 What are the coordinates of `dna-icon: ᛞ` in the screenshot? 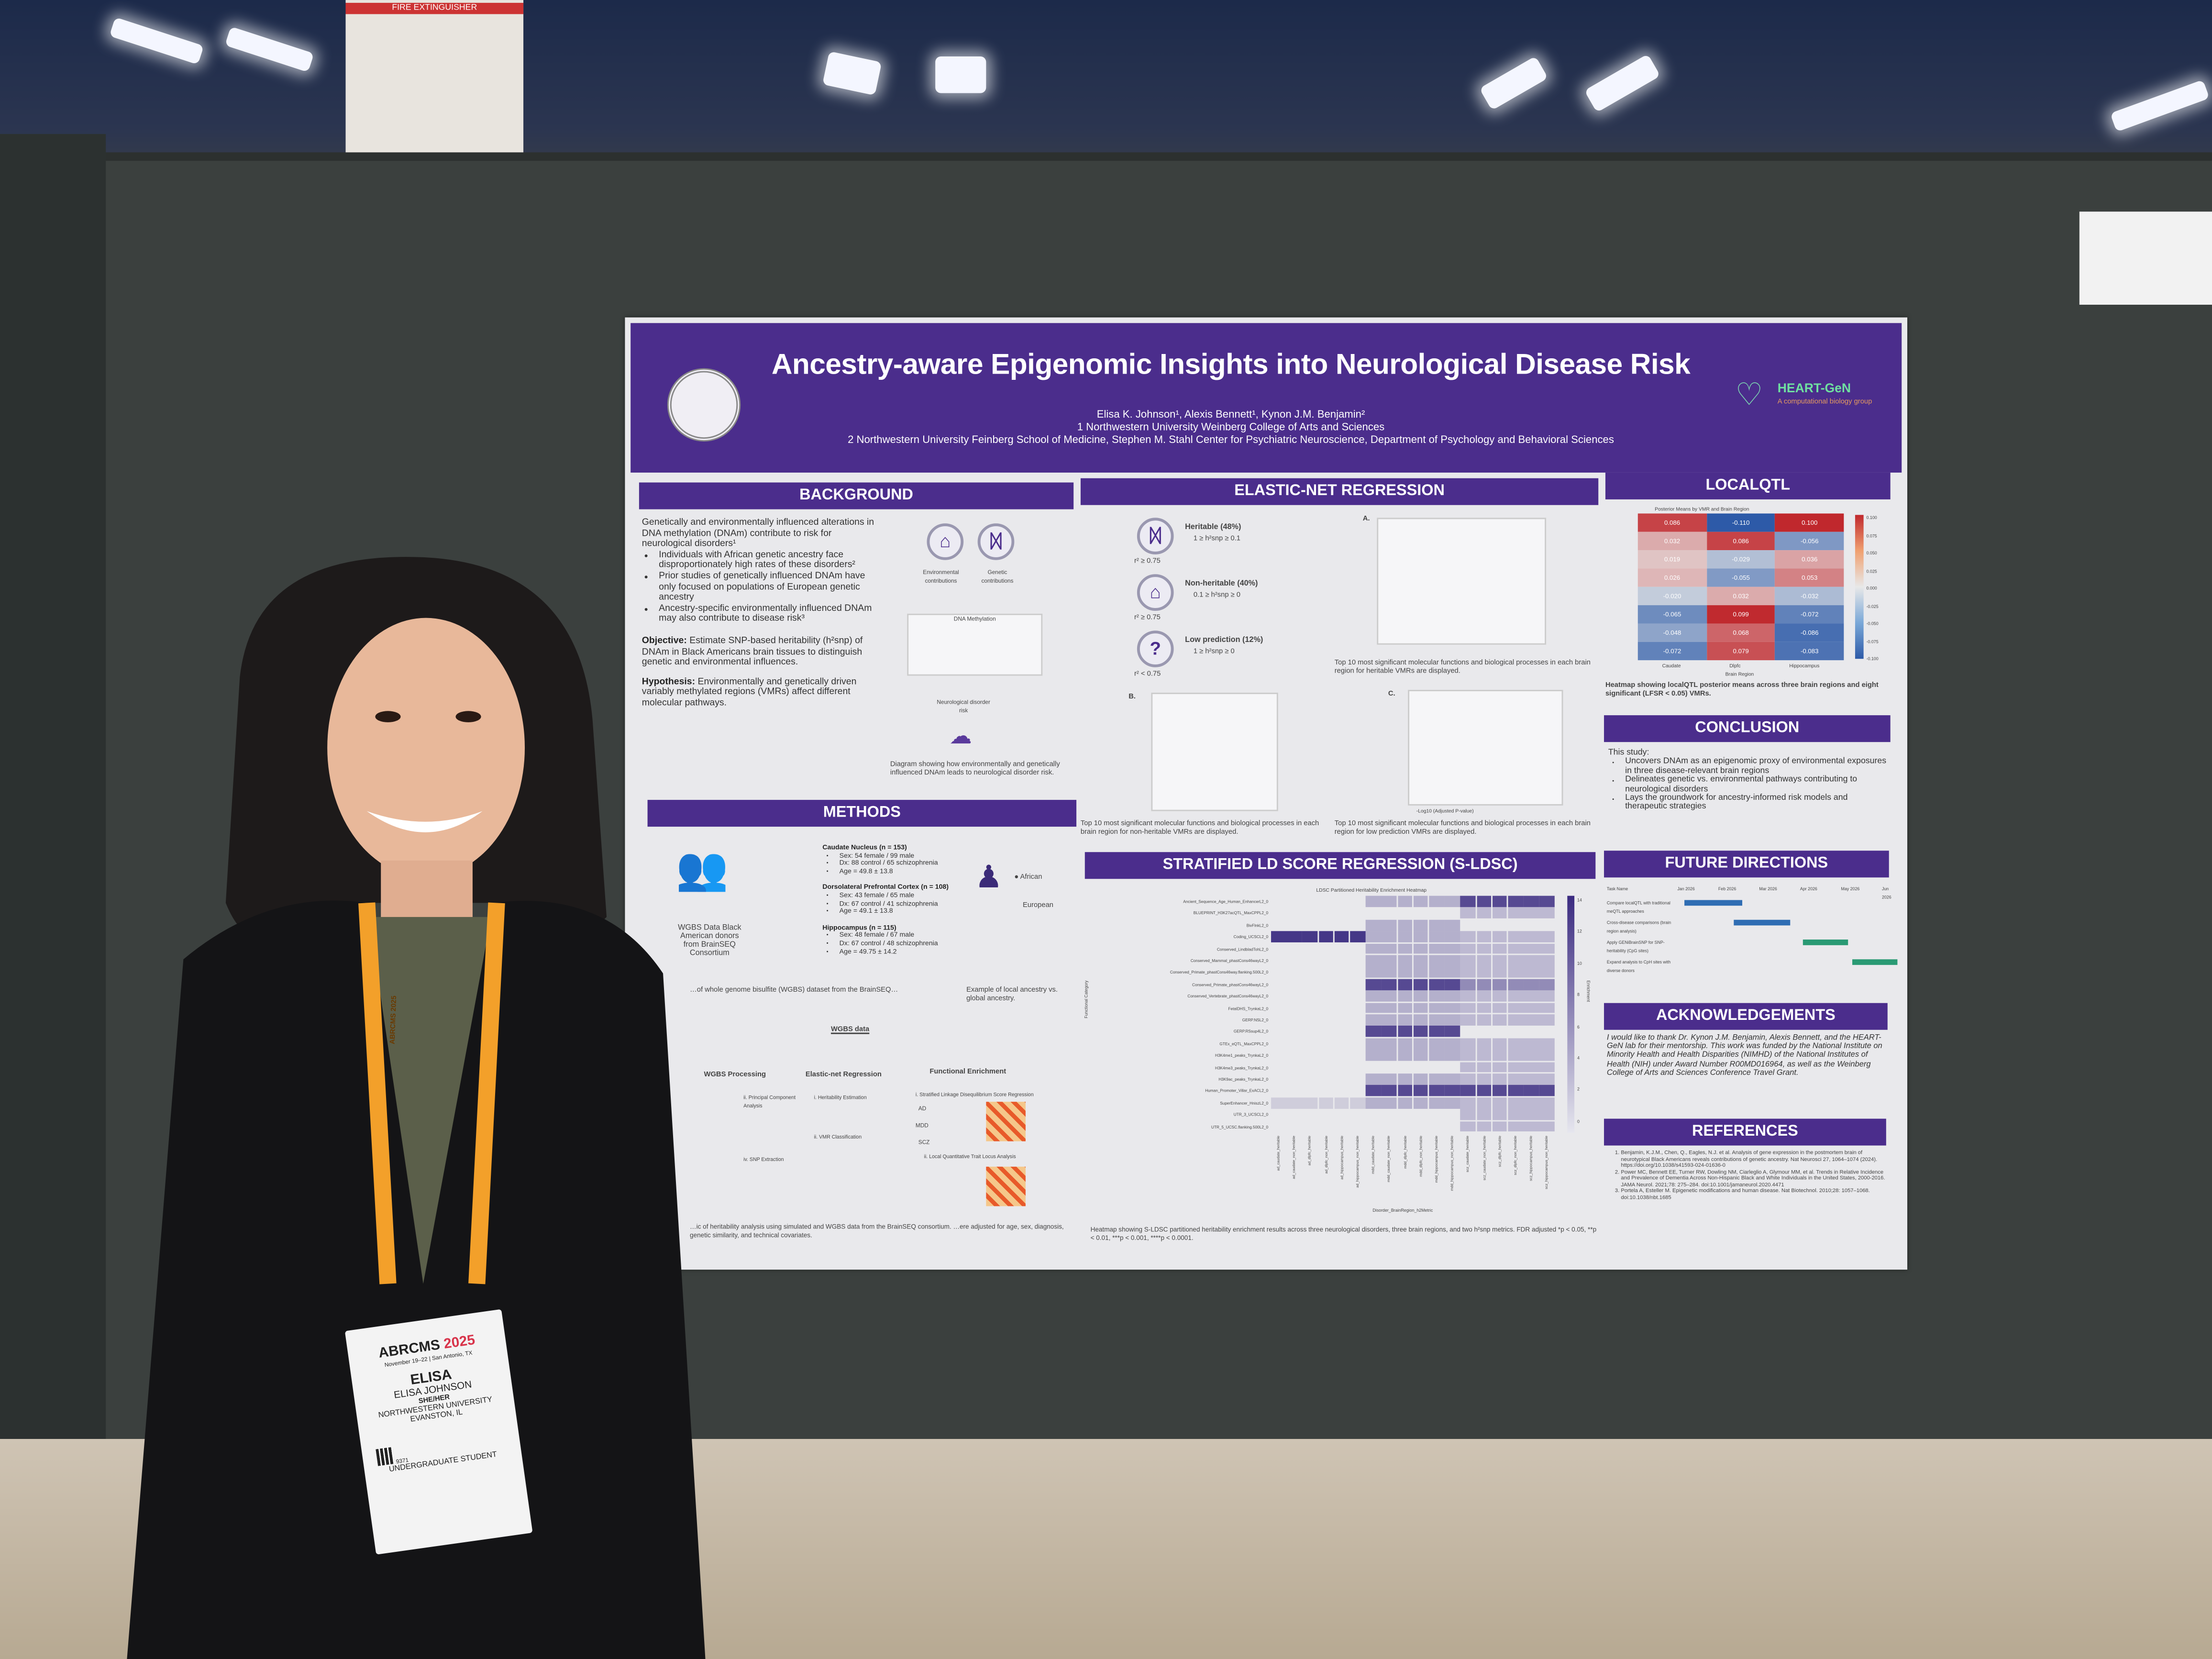 It's located at (996, 541).